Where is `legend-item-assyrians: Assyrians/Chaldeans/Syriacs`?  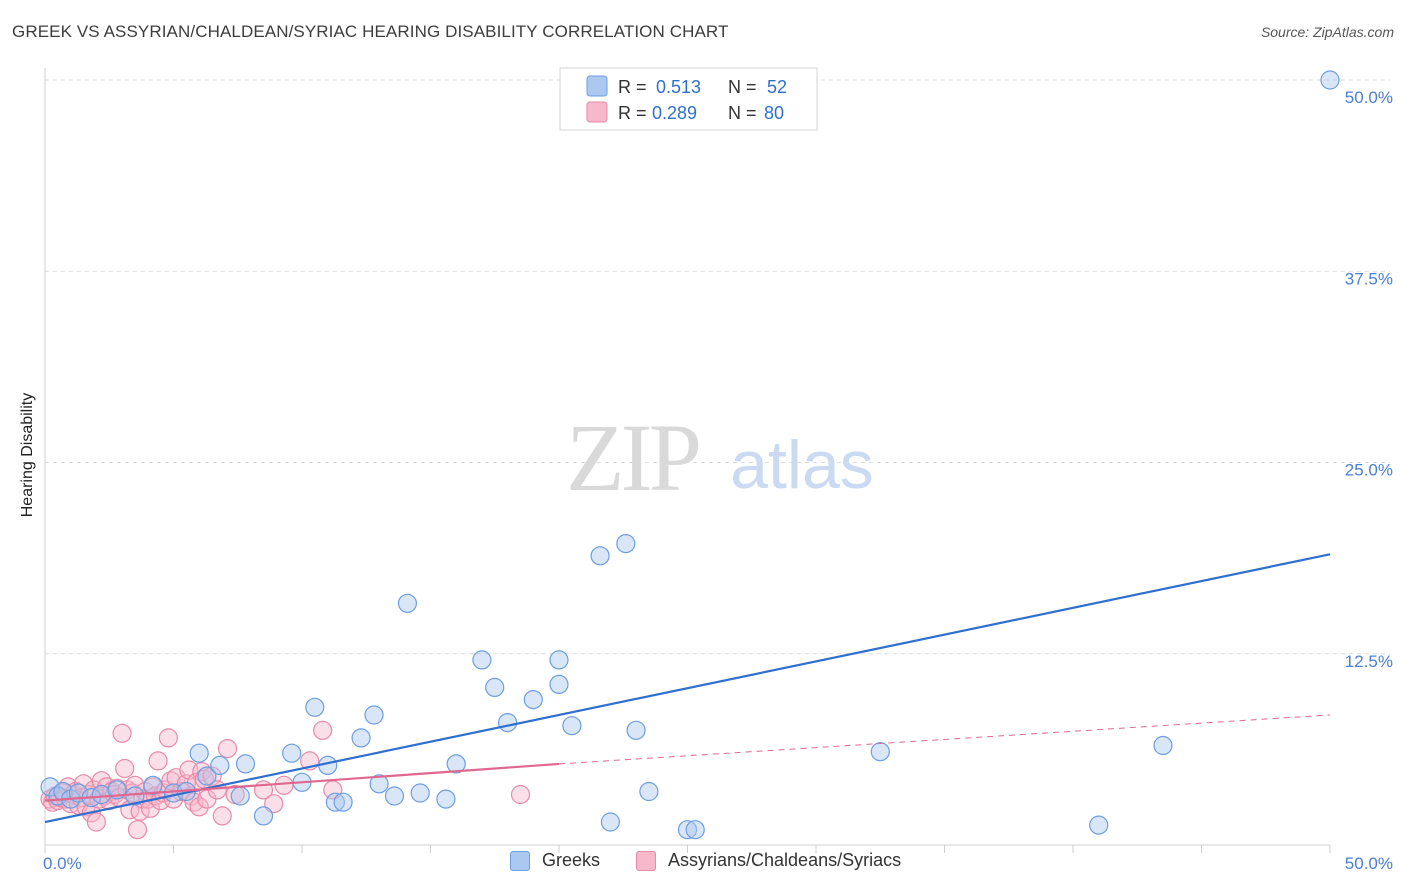 legend-item-assyrians: Assyrians/Chaldeans/Syriacs is located at coordinates (768, 860).